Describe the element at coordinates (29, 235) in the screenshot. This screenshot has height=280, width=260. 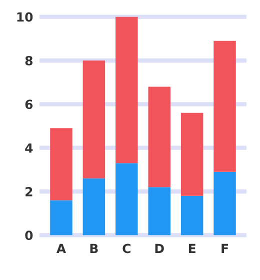
I see `y-tick-label: 0` at that location.